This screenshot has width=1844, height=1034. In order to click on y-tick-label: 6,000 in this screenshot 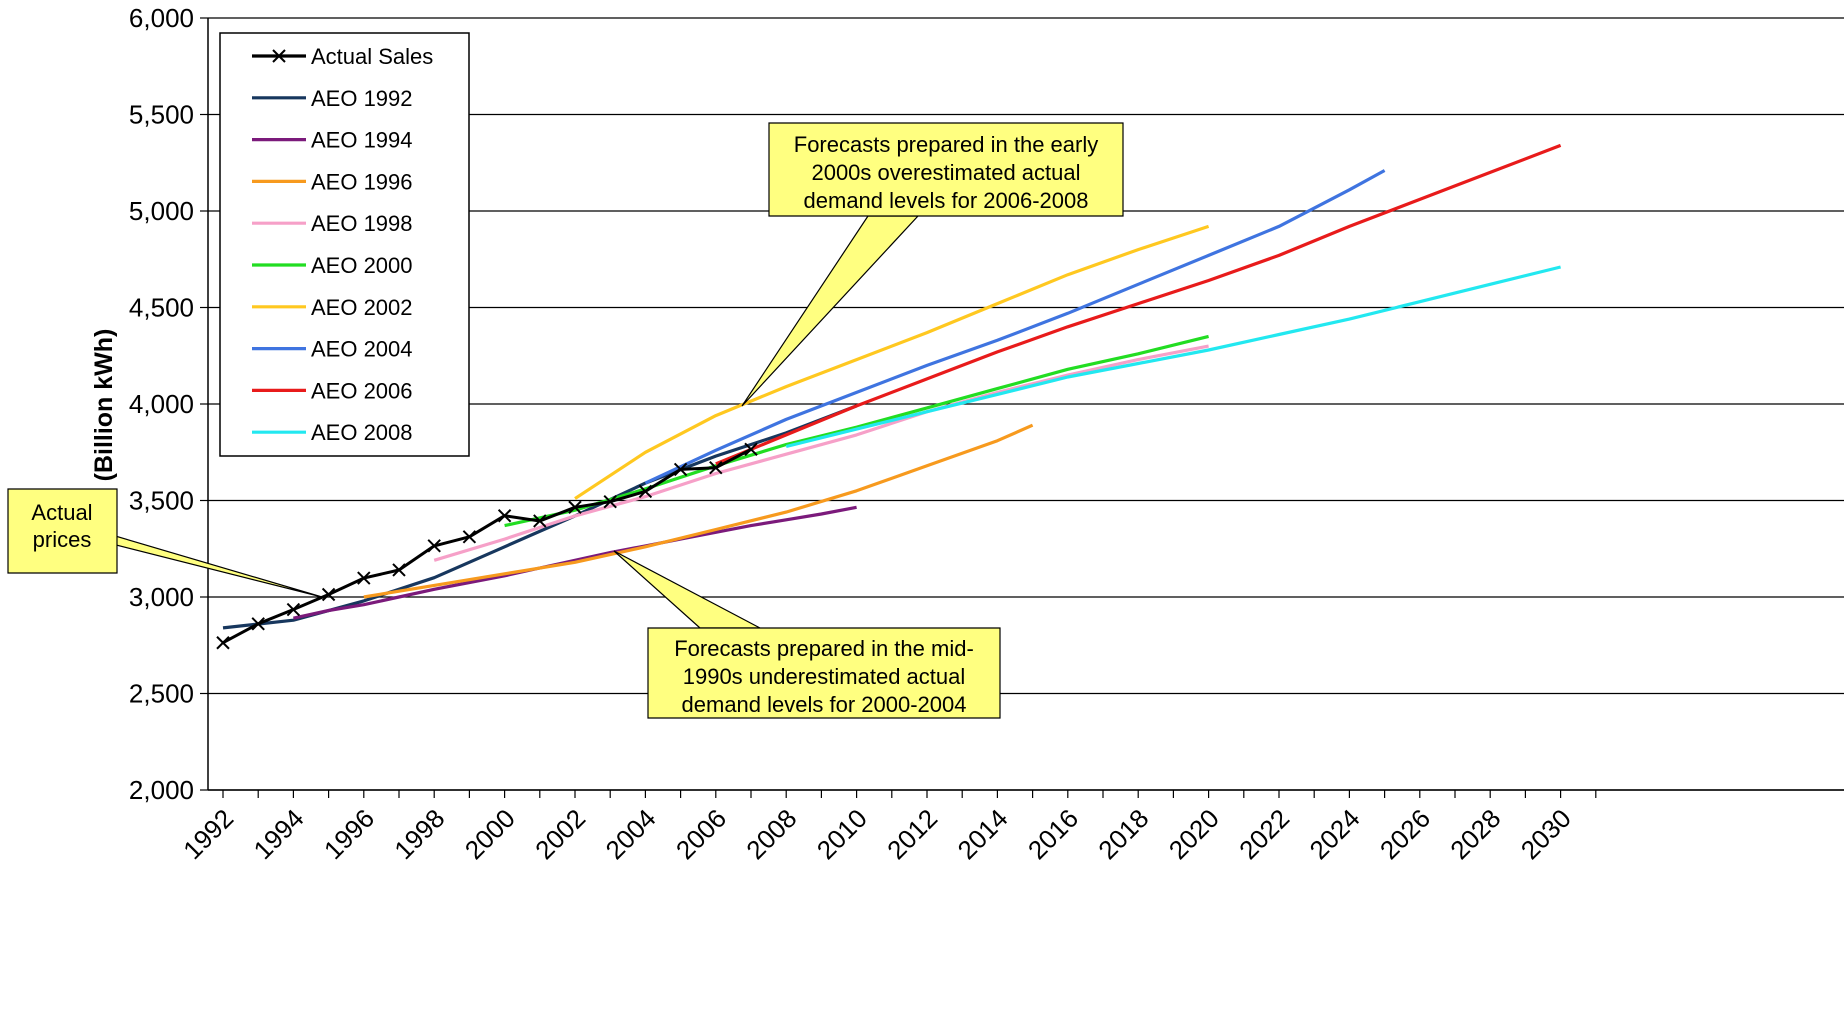, I will do `click(161, 18)`.